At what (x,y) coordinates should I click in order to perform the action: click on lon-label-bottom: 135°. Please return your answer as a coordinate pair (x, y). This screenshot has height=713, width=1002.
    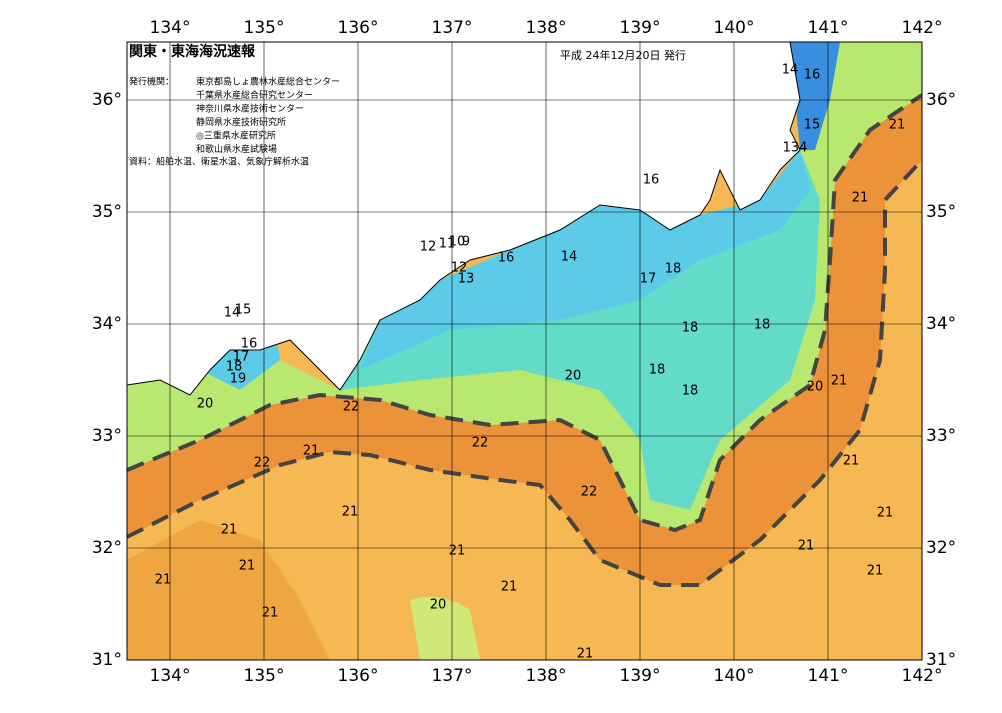
    Looking at the image, I should click on (264, 676).